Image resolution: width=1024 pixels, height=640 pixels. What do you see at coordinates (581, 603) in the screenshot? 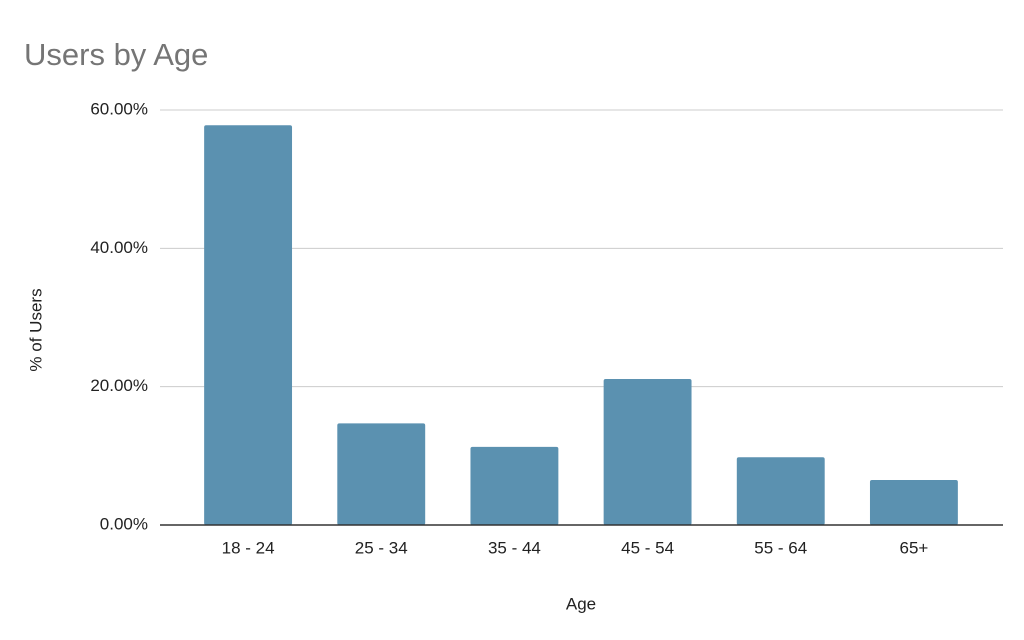
I see `x-axis-title: Age` at bounding box center [581, 603].